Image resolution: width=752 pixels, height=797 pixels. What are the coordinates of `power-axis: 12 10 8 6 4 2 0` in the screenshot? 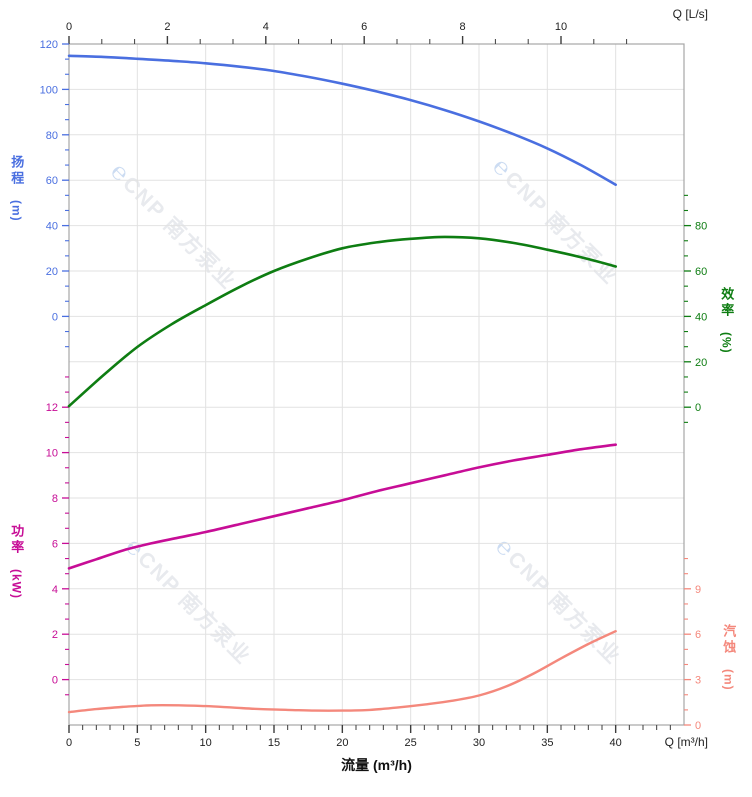 It's located at (57, 536).